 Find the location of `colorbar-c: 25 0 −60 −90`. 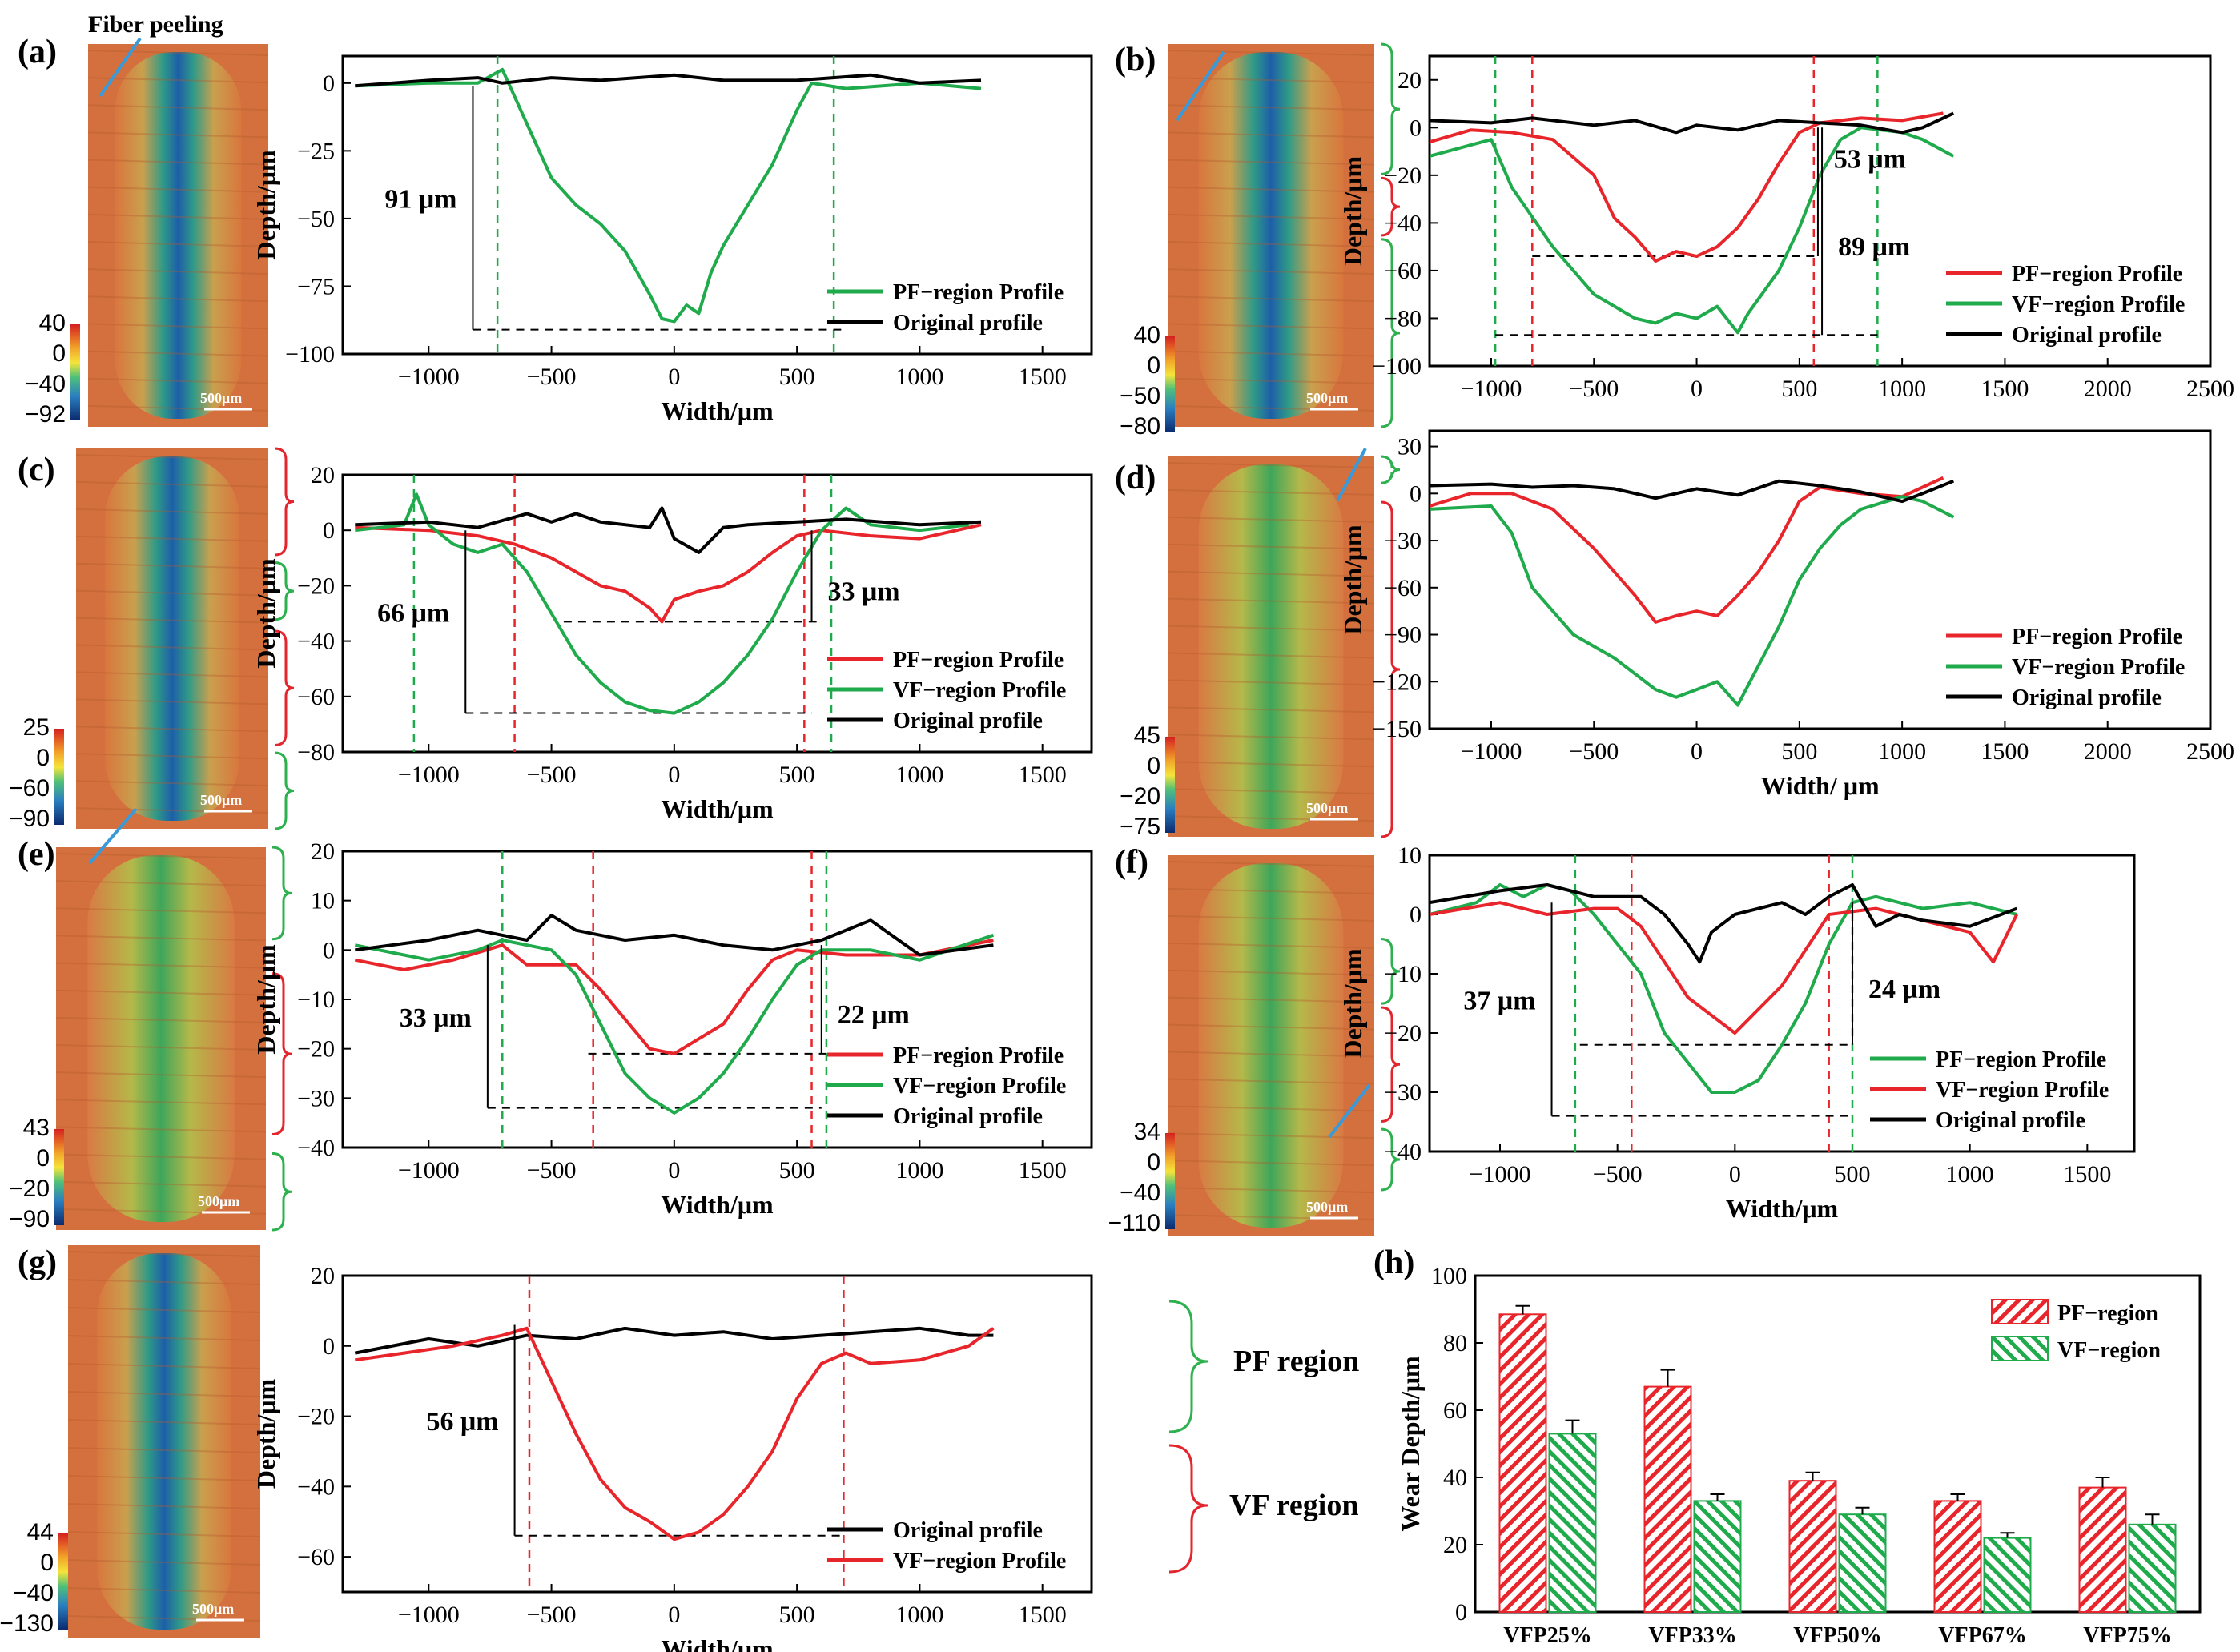

colorbar-c: 25 0 −60 −90 is located at coordinates (36, 773).